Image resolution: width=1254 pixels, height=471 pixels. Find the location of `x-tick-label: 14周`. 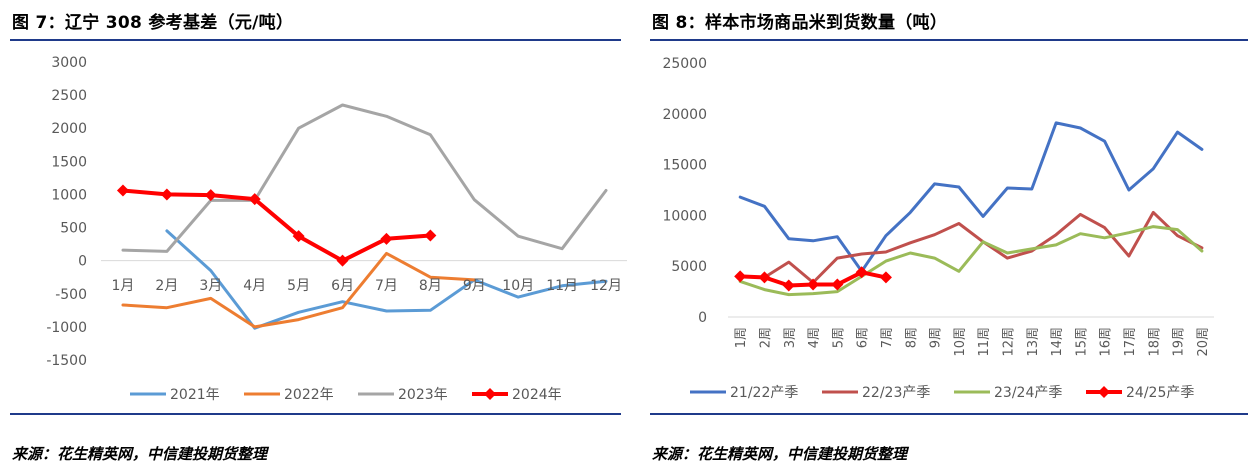

x-tick-label: 14周 is located at coordinates (1057, 342).